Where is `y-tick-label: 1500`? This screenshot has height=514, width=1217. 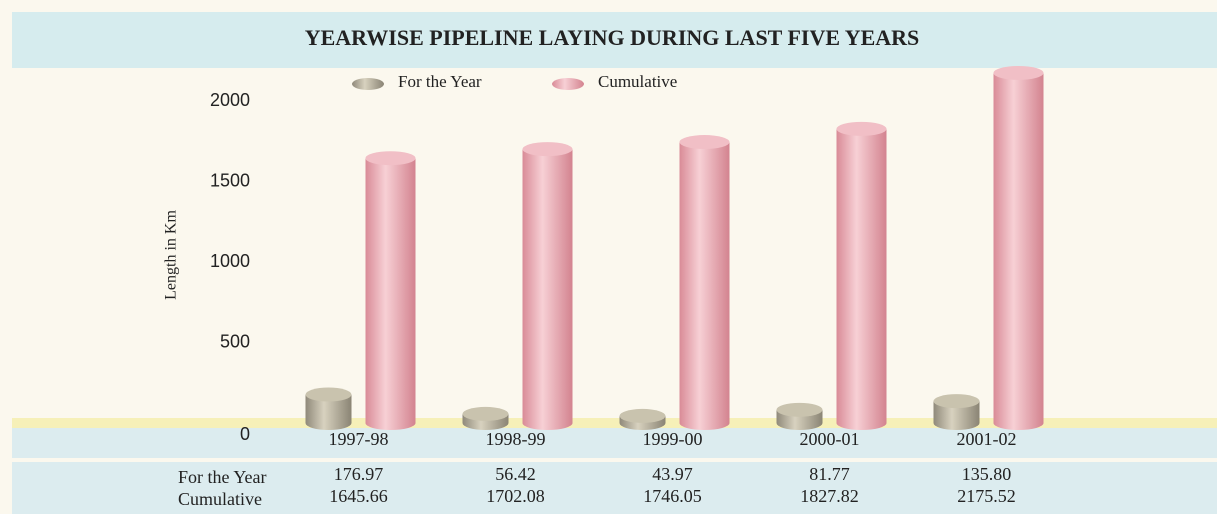 y-tick-label: 1500 is located at coordinates (230, 180).